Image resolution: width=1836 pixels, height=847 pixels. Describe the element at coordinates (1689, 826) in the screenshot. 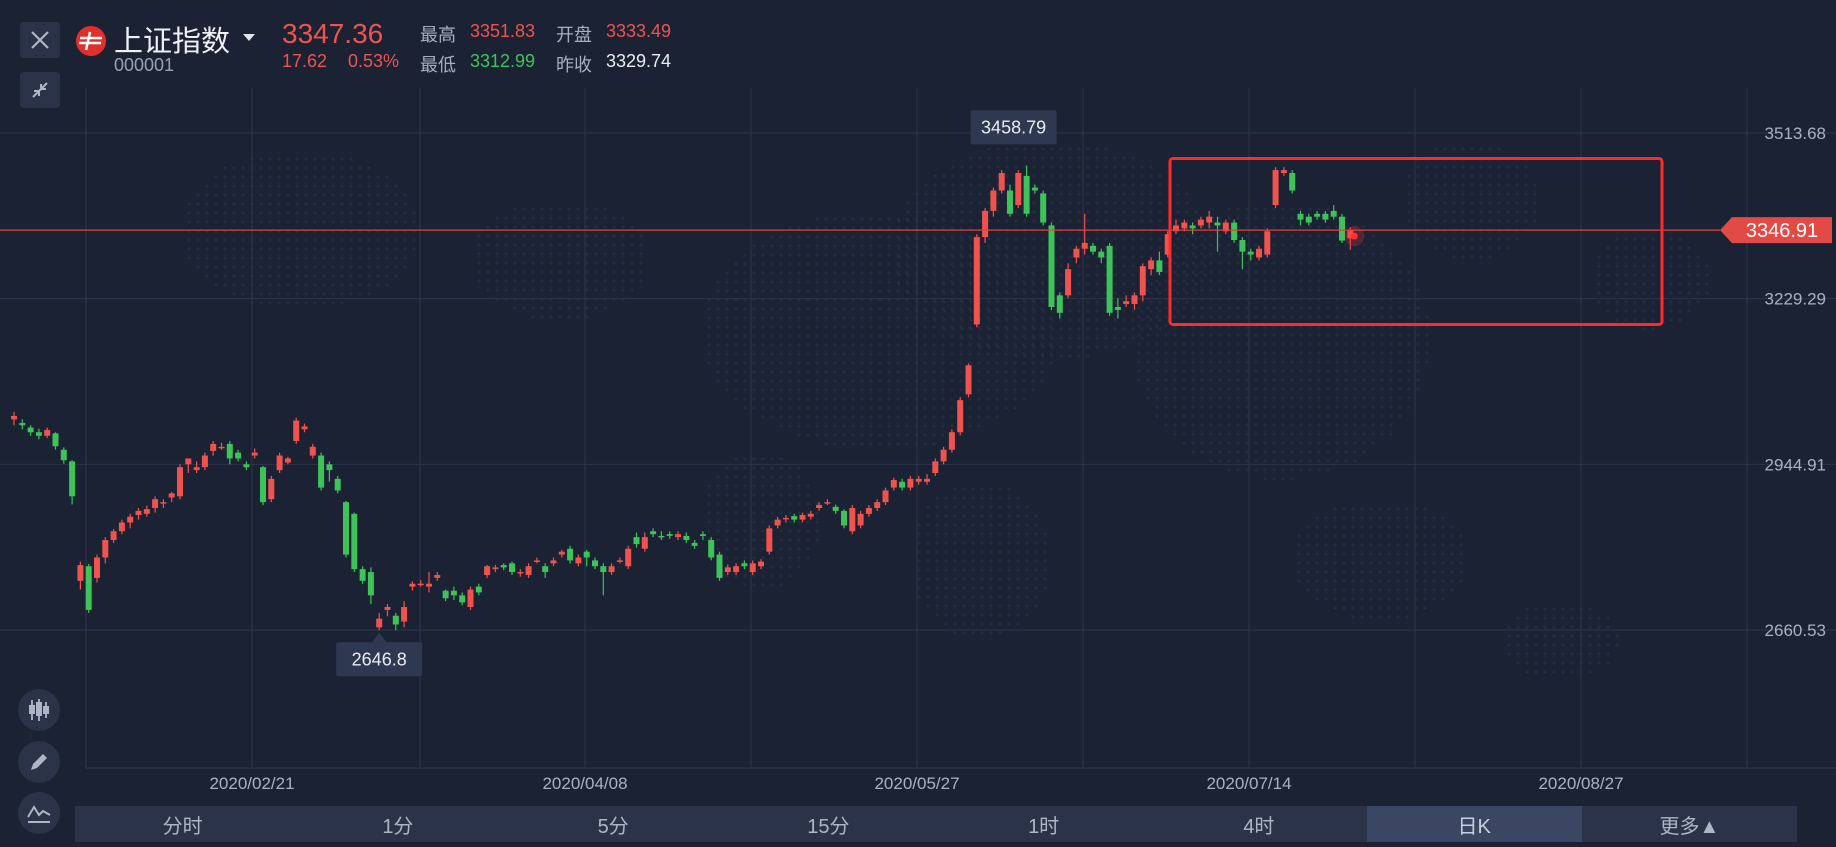

I see `tab-7: 更多▲` at that location.